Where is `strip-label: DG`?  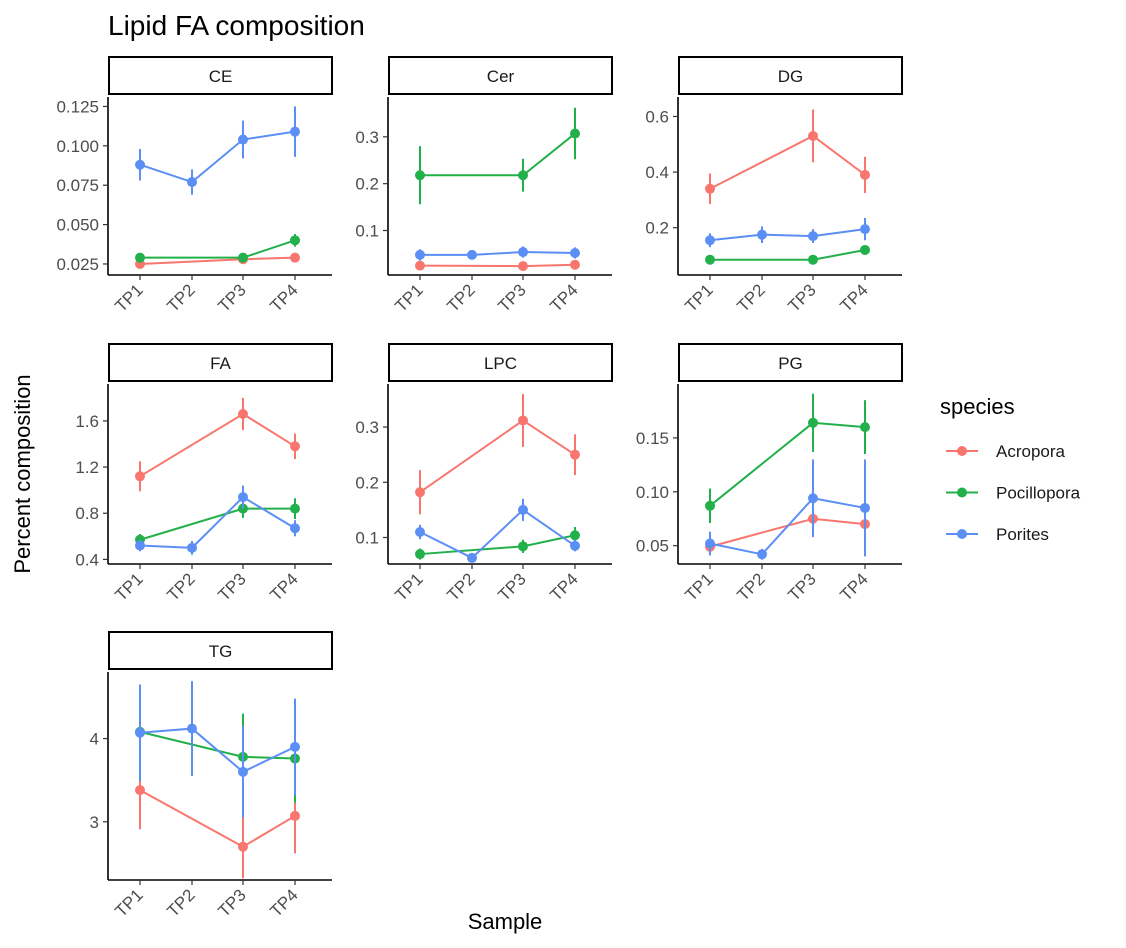
strip-label: DG is located at coordinates (791, 76).